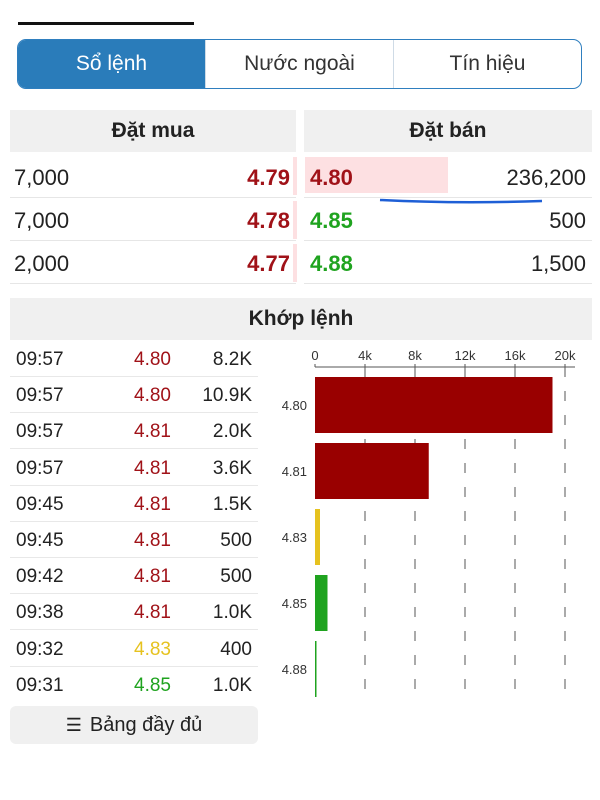  I want to click on sell-volume: 236,200, so click(546, 177).